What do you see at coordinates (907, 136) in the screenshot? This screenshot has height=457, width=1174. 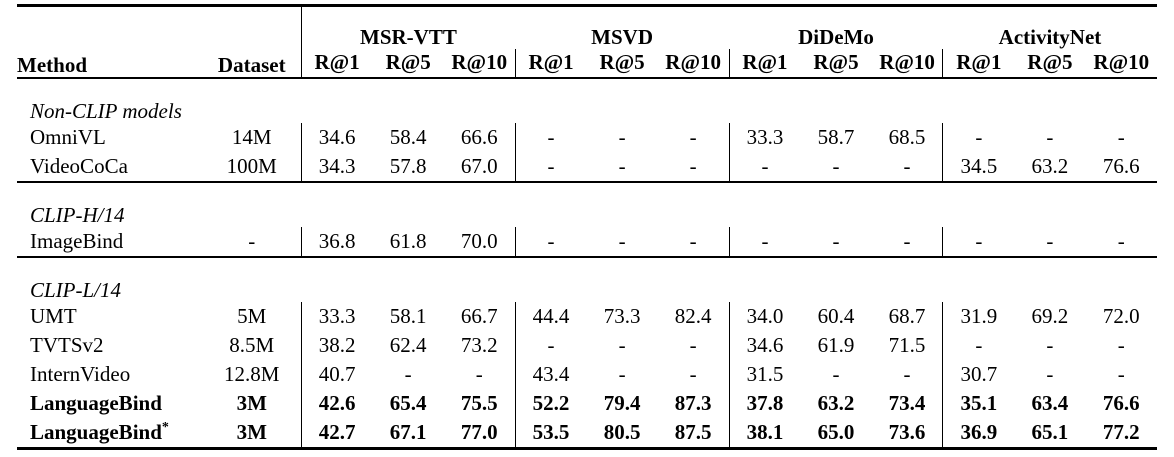 I see `cell-value: 68.5` at bounding box center [907, 136].